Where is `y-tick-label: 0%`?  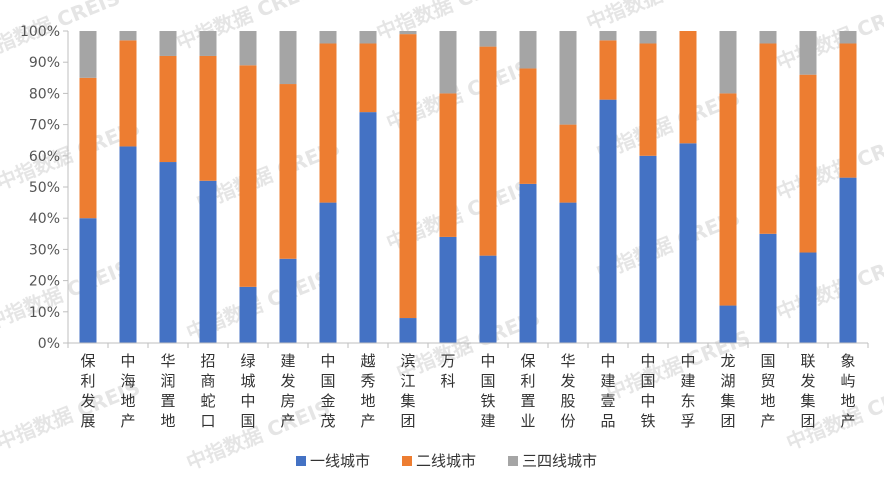
y-tick-label: 0% is located at coordinates (49, 344).